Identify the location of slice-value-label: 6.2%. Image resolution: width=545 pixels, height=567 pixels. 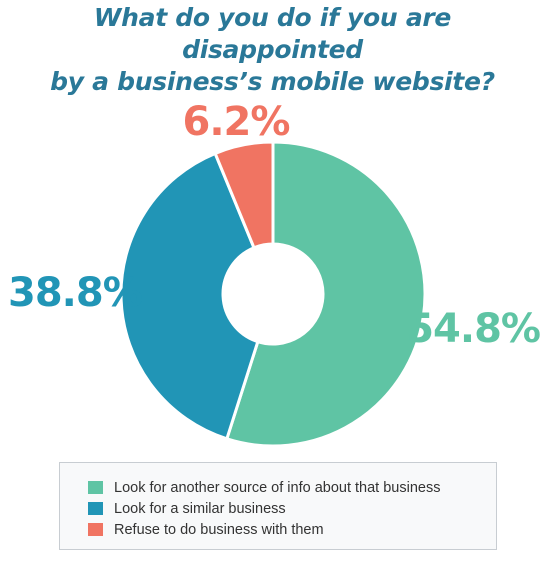
(236, 122).